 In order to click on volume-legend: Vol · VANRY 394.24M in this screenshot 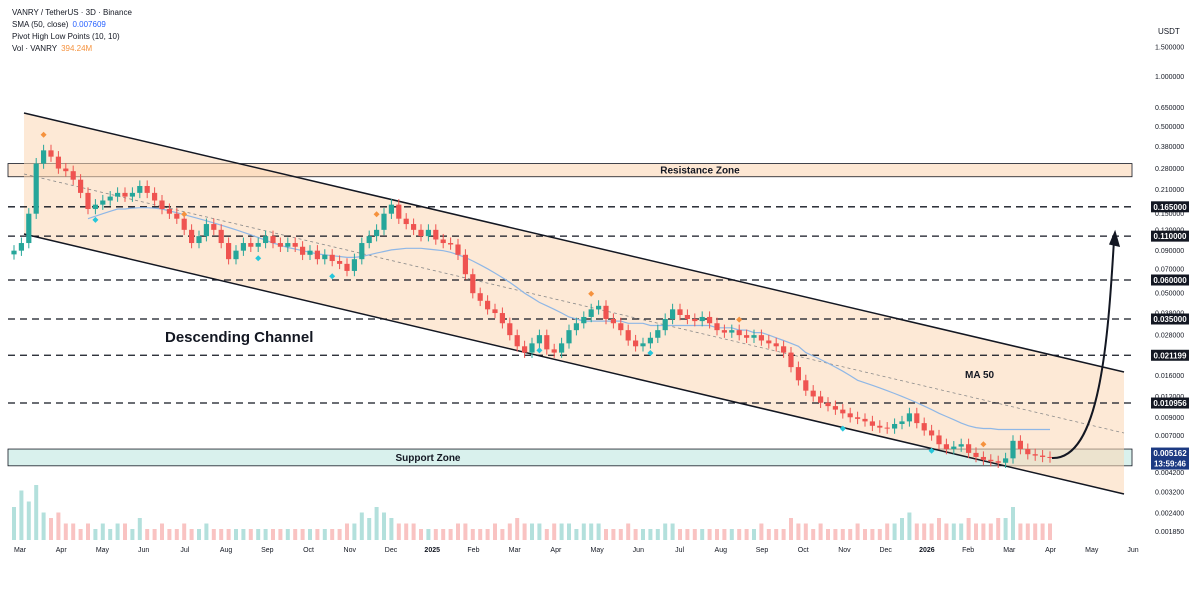, I will do `click(52, 48)`.